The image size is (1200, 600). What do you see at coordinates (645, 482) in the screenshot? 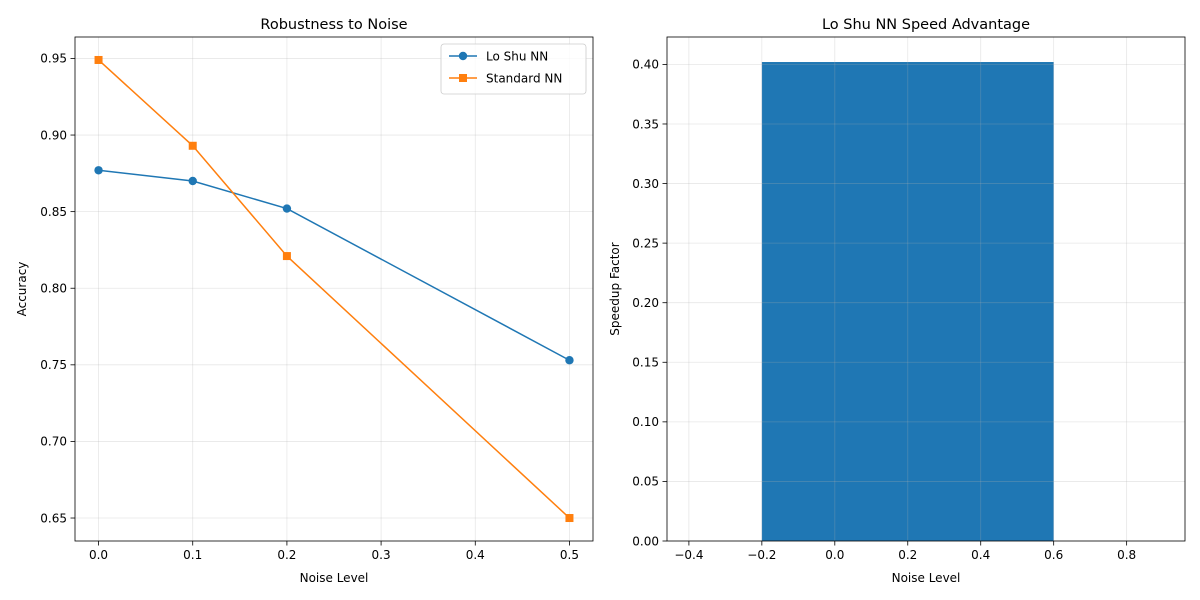
I see `y-tick-label-1: 0.05` at bounding box center [645, 482].